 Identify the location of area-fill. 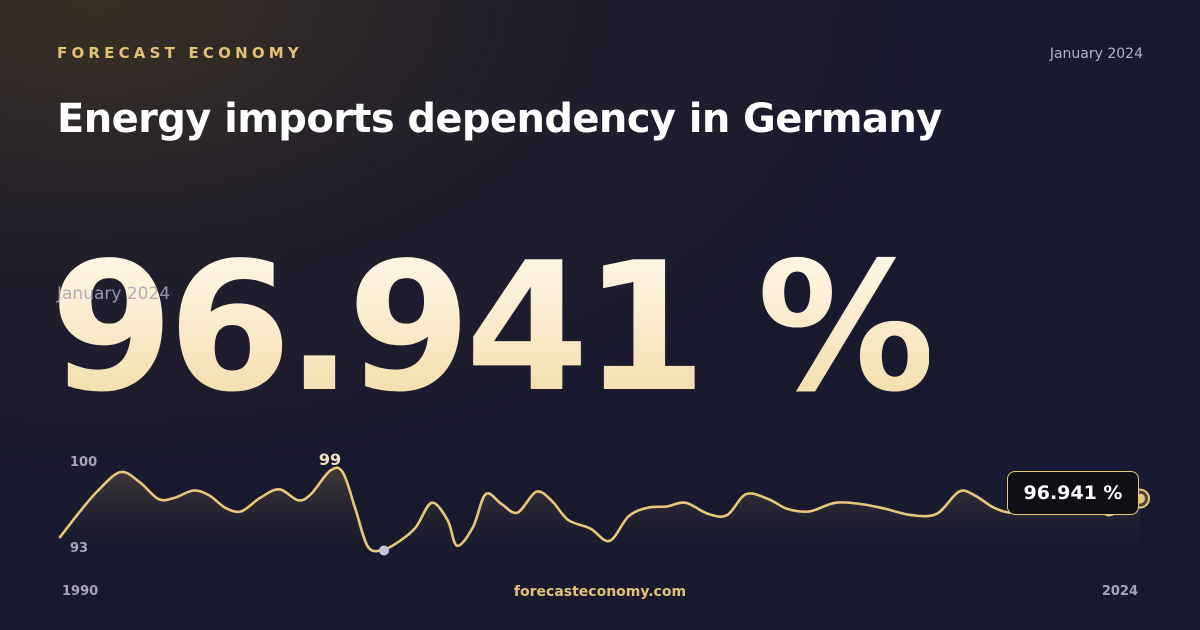
(600, 516).